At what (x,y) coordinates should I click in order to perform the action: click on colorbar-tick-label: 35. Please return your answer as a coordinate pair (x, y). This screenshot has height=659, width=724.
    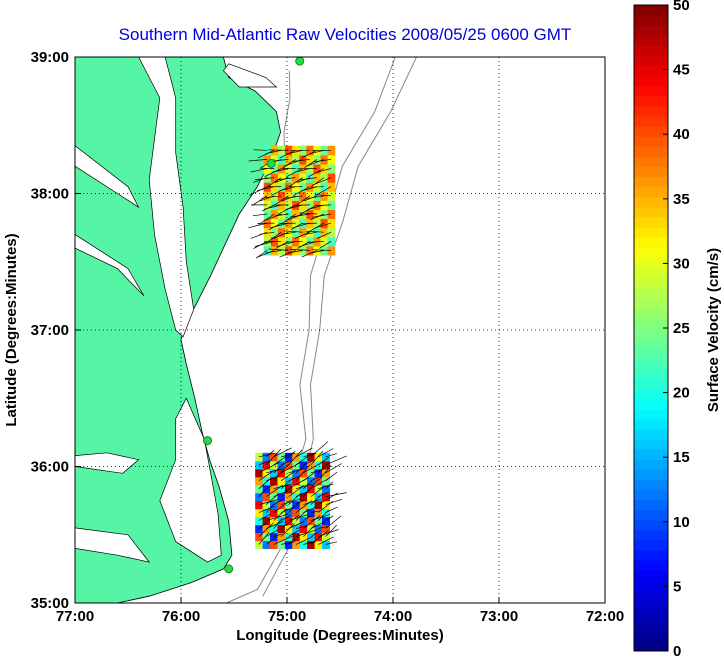
    Looking at the image, I should click on (681, 199).